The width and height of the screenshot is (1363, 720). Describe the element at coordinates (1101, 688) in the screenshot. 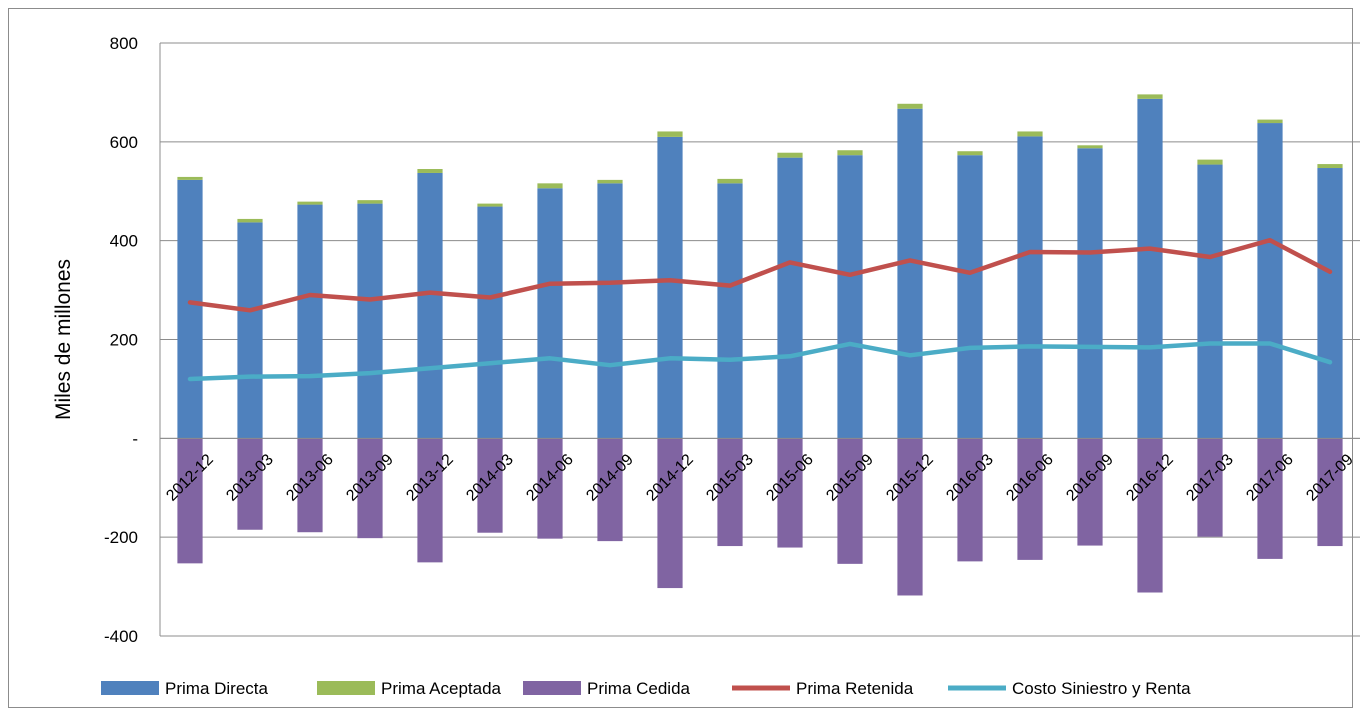

I see `legend-label: Costo Siniestro y Renta` at that location.